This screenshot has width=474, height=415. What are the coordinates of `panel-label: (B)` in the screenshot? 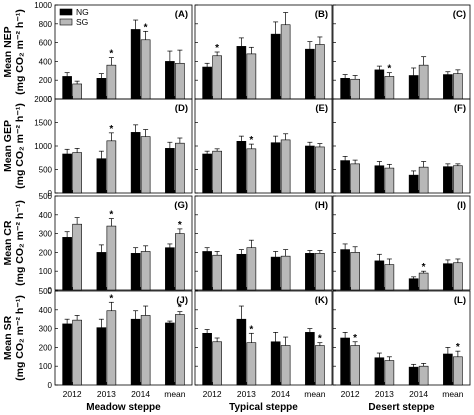 It's located at (321, 14).